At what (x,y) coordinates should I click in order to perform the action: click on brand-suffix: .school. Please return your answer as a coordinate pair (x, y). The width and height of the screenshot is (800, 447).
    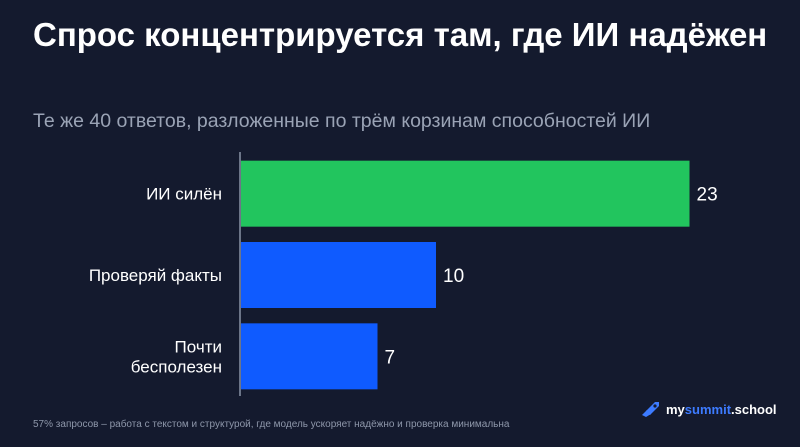
    Looking at the image, I should click on (754, 409).